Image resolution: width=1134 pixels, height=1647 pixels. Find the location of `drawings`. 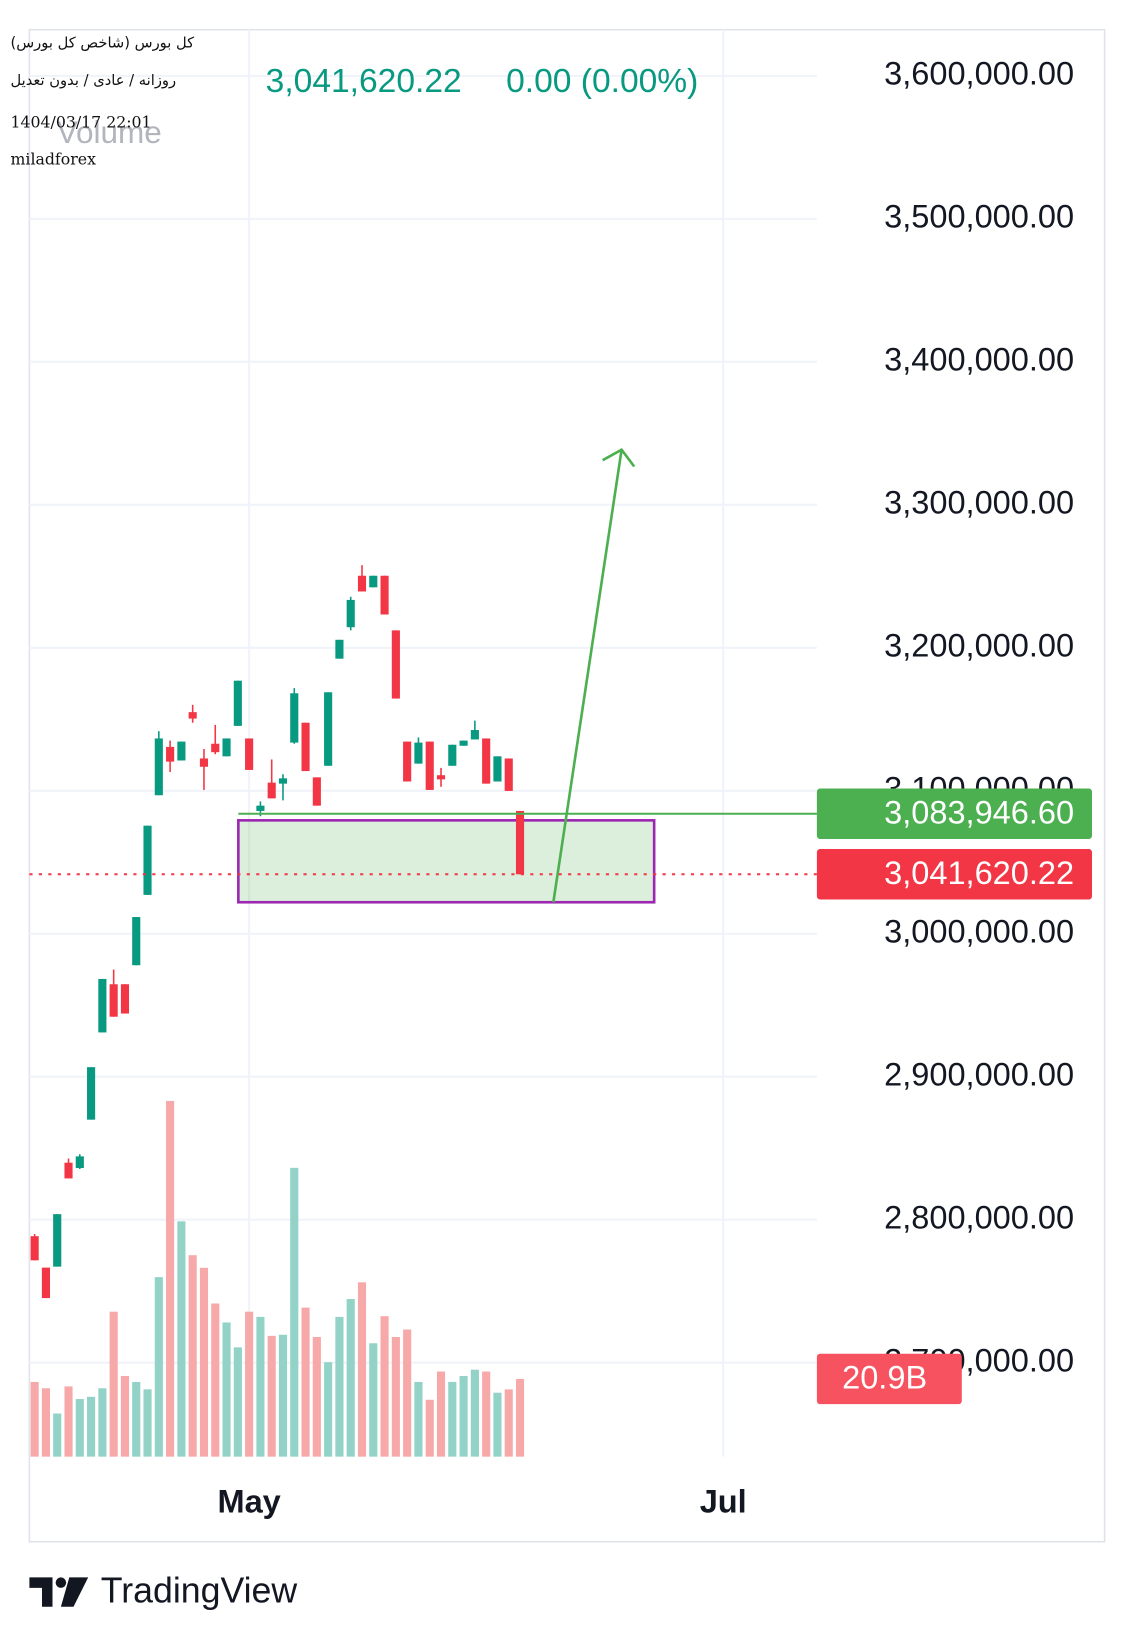

drawings is located at coordinates (446, 675).